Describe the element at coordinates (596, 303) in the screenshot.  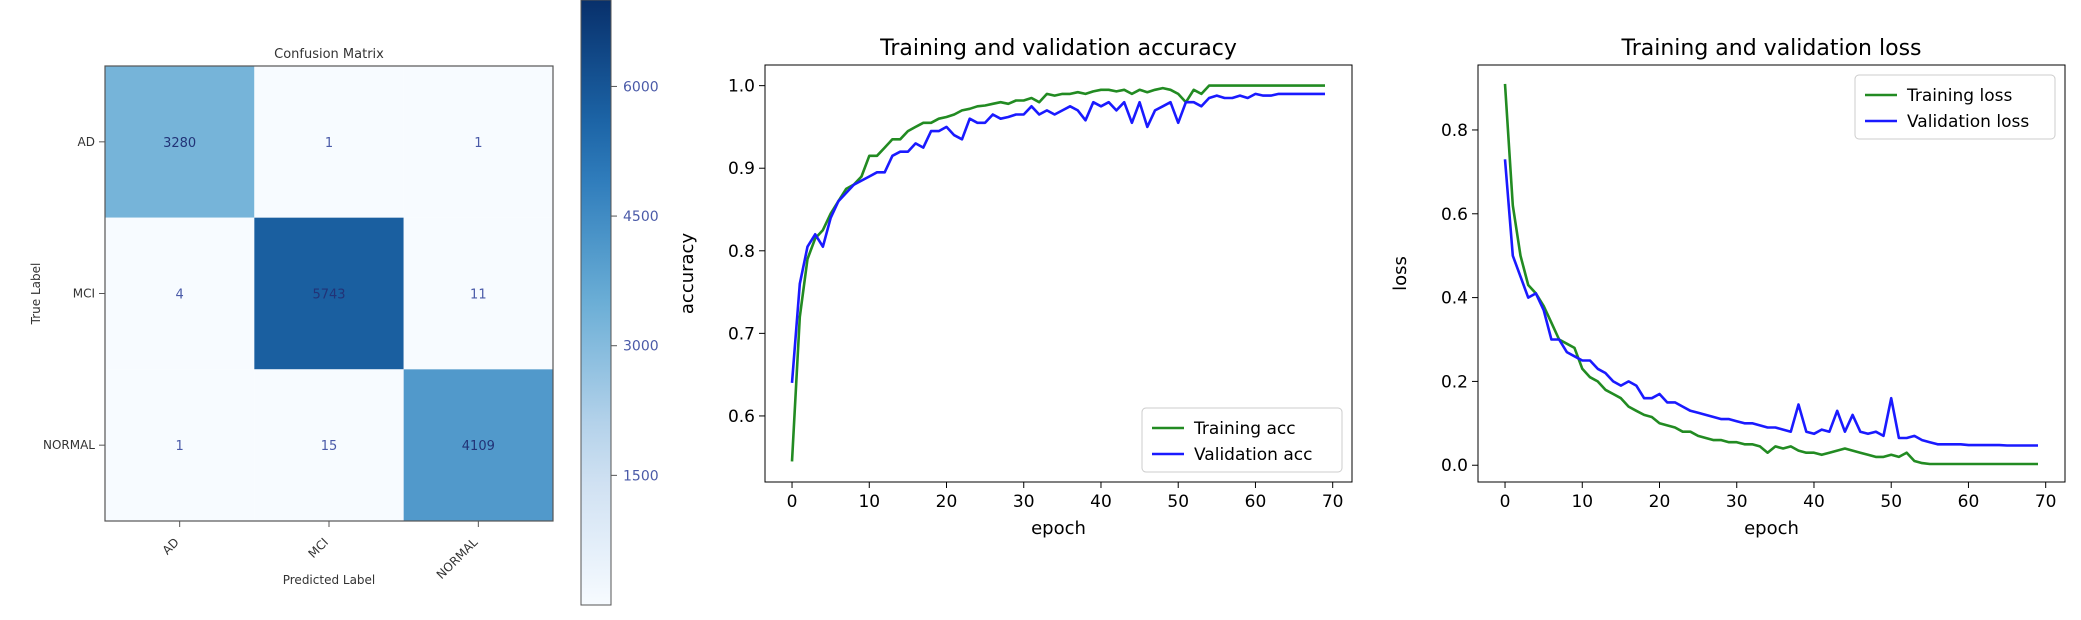
I see `colorbar-gradient` at that location.